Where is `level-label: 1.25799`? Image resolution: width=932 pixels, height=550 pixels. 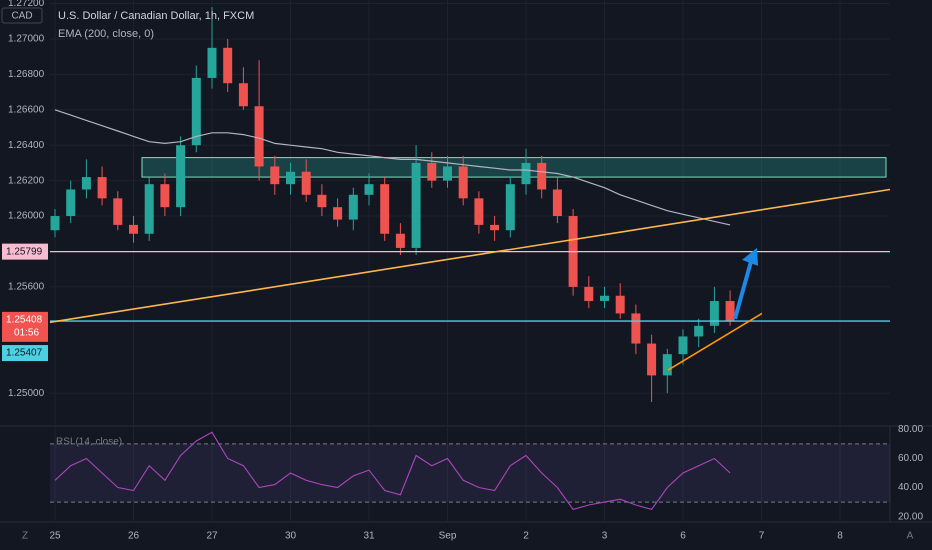
level-label: 1.25799 is located at coordinates (24, 251).